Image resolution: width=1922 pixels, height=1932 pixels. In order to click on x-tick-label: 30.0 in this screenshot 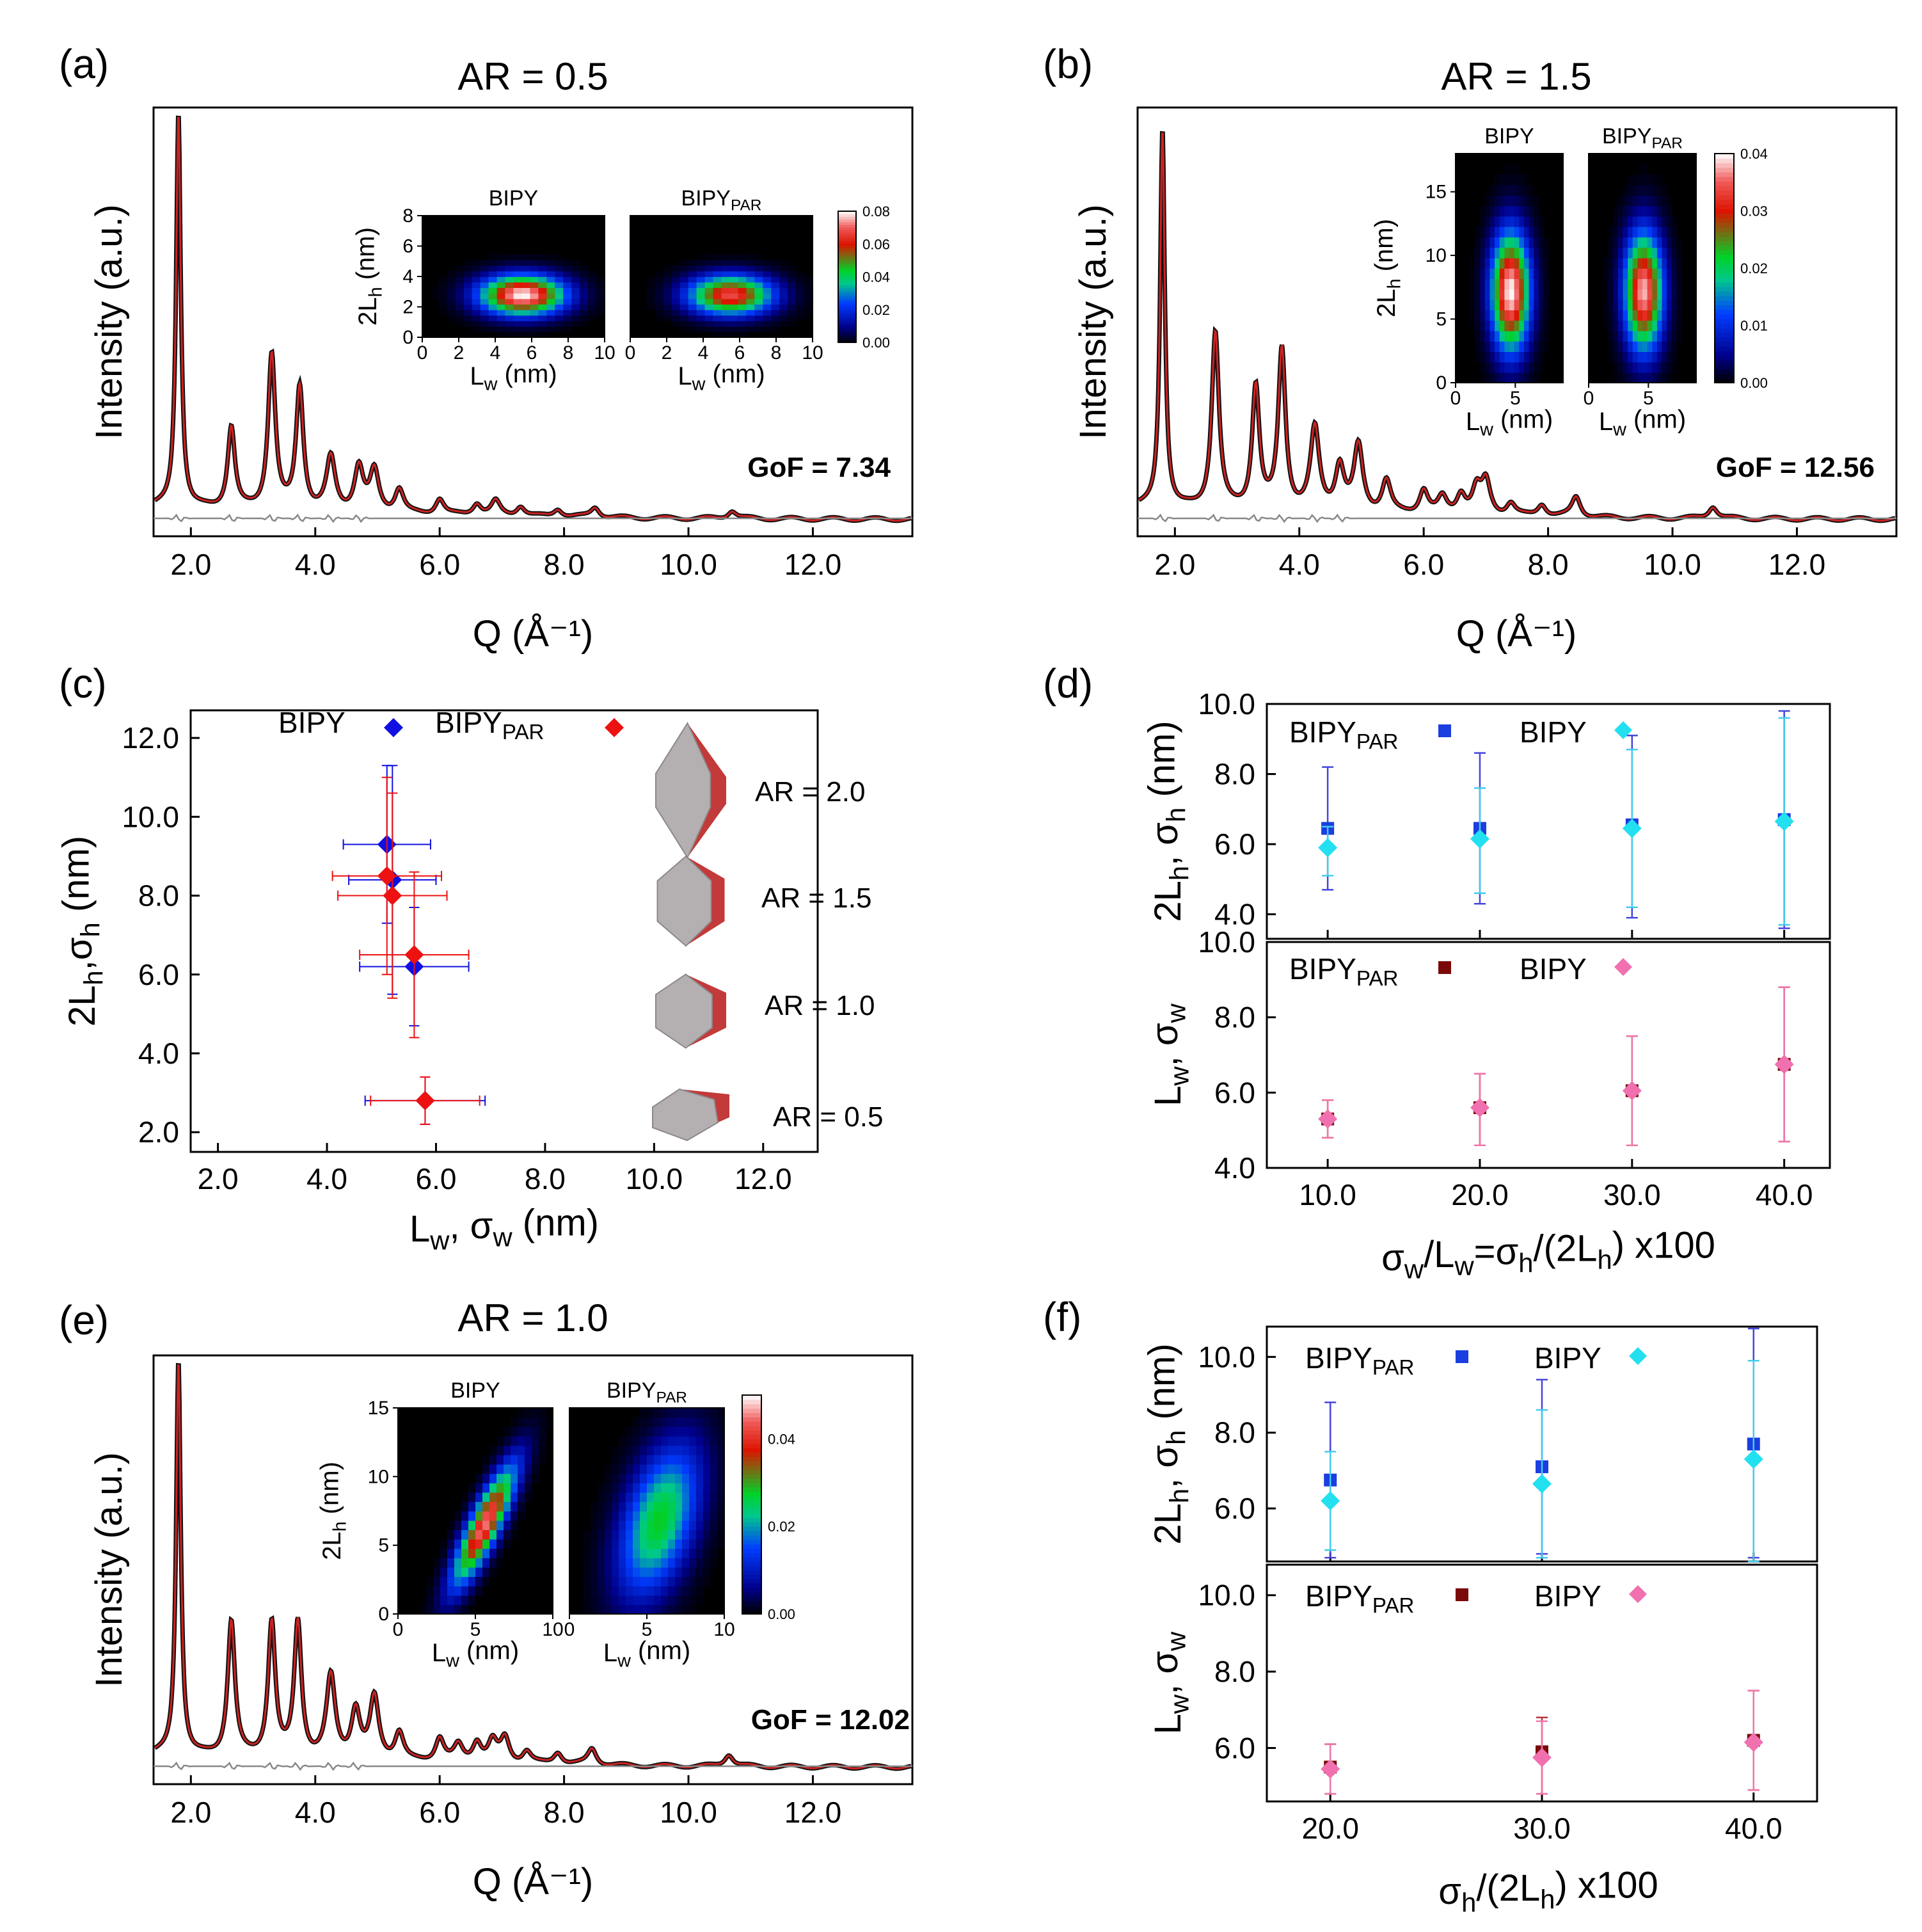, I will do `click(1542, 1828)`.